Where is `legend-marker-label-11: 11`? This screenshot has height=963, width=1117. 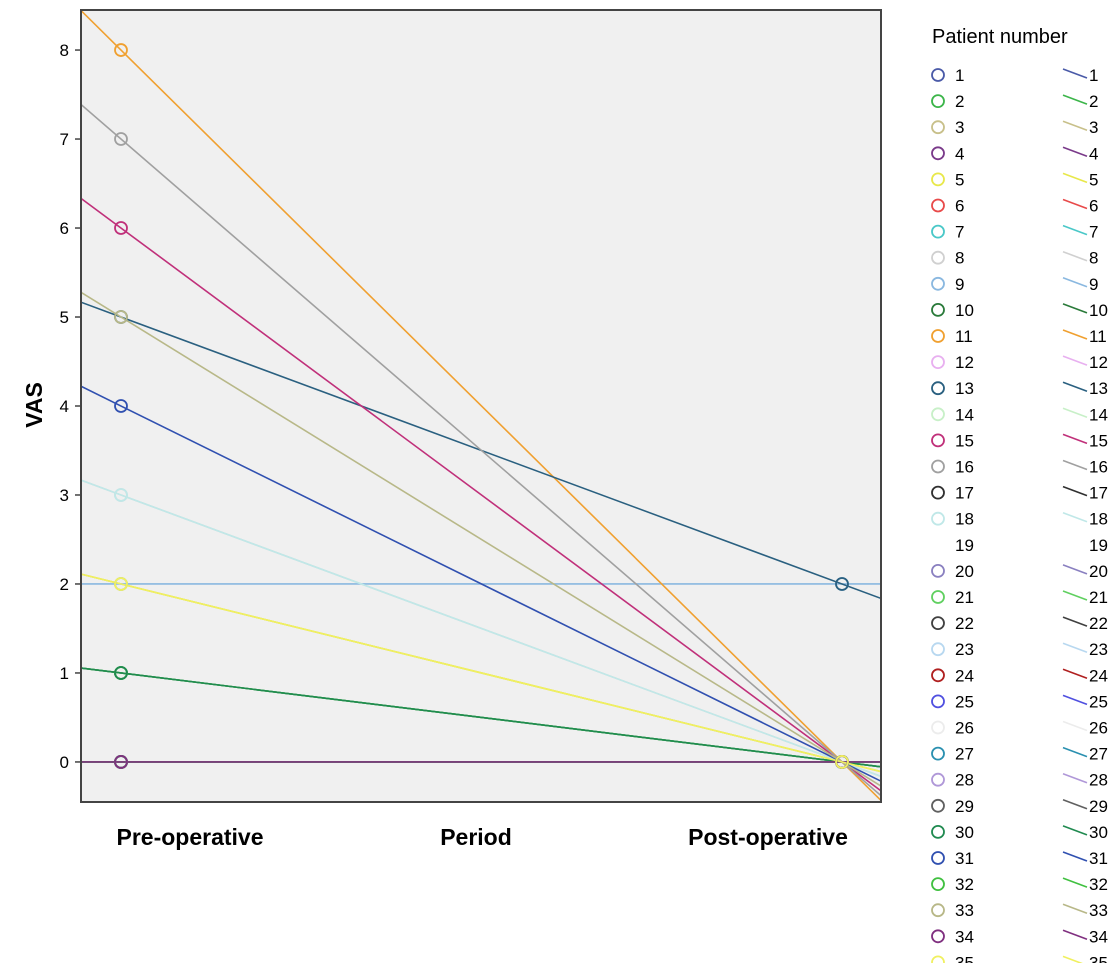 legend-marker-label-11: 11 is located at coordinates (964, 336).